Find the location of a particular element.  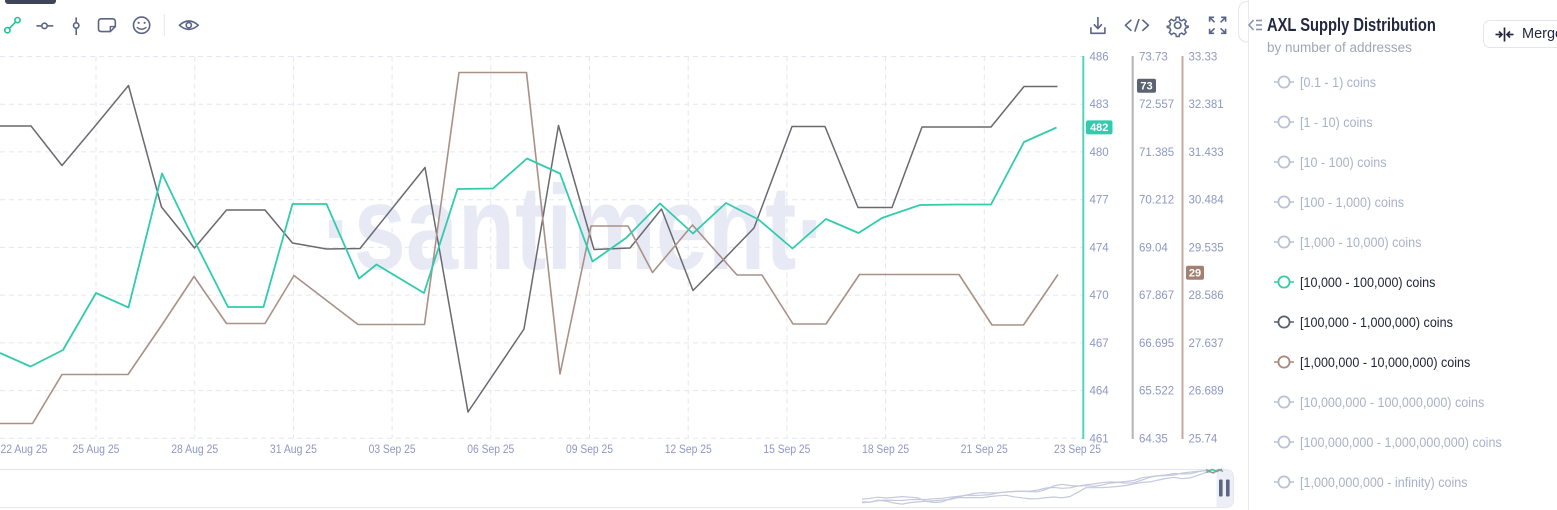

svg-text: 467 is located at coordinates (1099, 344).